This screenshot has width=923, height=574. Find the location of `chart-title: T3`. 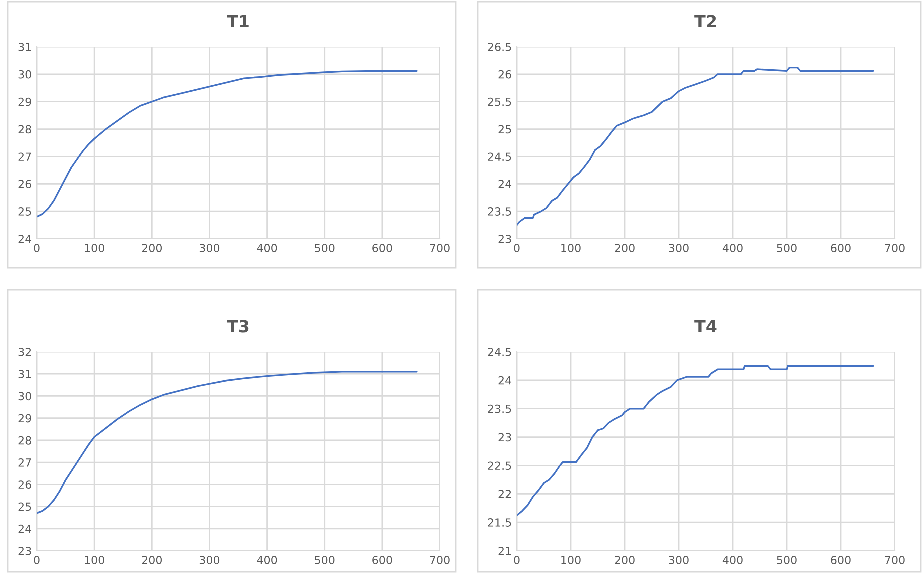

chart-title: T3 is located at coordinates (238, 326).